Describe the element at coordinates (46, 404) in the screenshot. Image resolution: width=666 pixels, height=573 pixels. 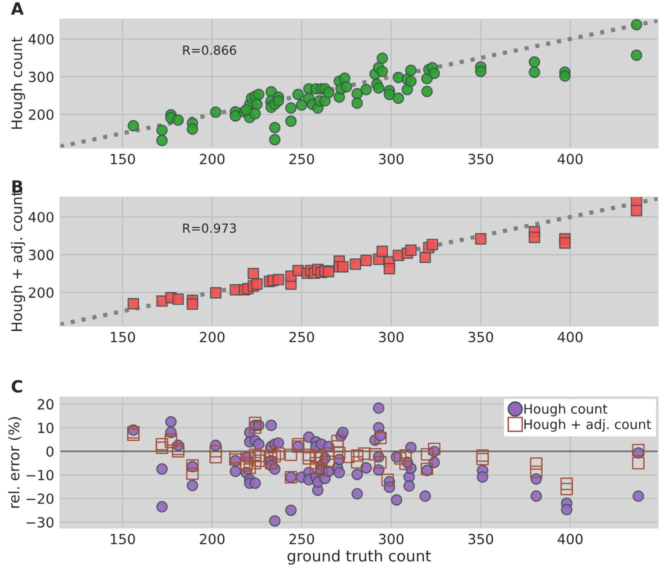
I see `y-tick-label: 20` at that location.